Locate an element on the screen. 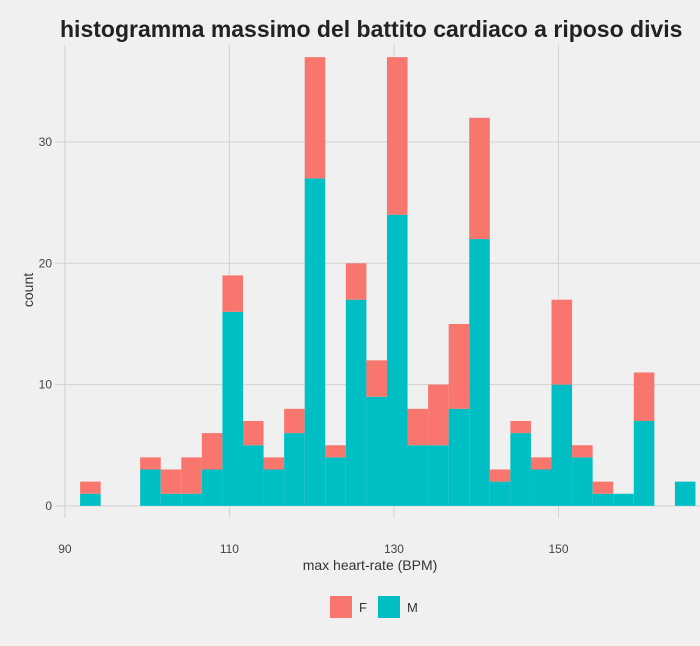  x-tick-label: 150 is located at coordinates (558, 549).